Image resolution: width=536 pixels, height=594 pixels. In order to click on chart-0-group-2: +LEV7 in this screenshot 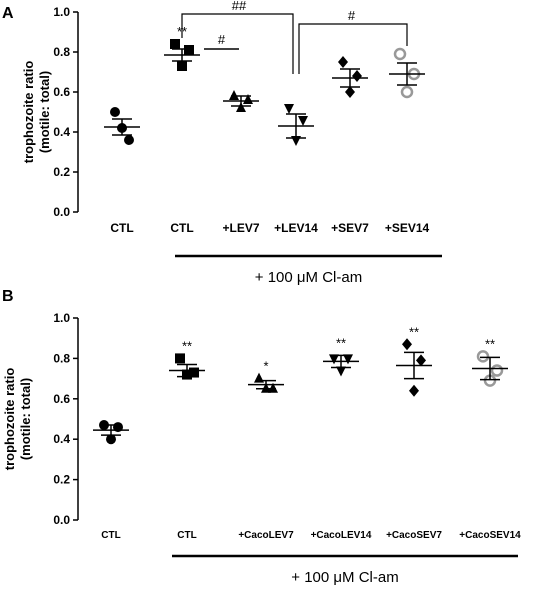, I will do `click(241, 162)`.